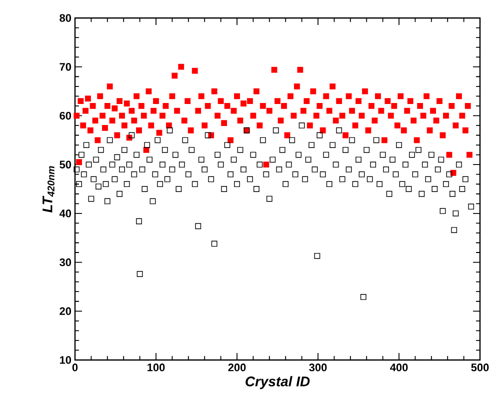 This screenshot has height=413, width=494. I want to click on y-tick-label: 60, so click(66, 116).